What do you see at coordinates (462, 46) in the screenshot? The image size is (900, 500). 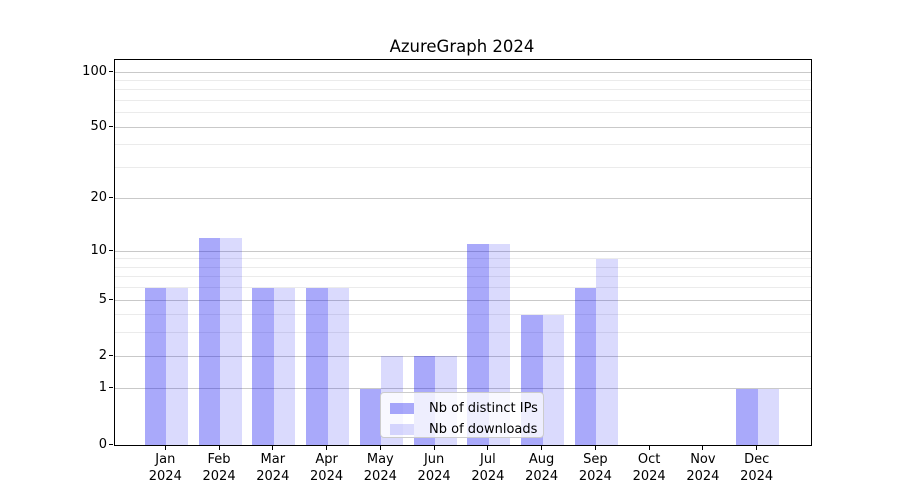 I see `chart-title: AzureGraph 2024` at bounding box center [462, 46].